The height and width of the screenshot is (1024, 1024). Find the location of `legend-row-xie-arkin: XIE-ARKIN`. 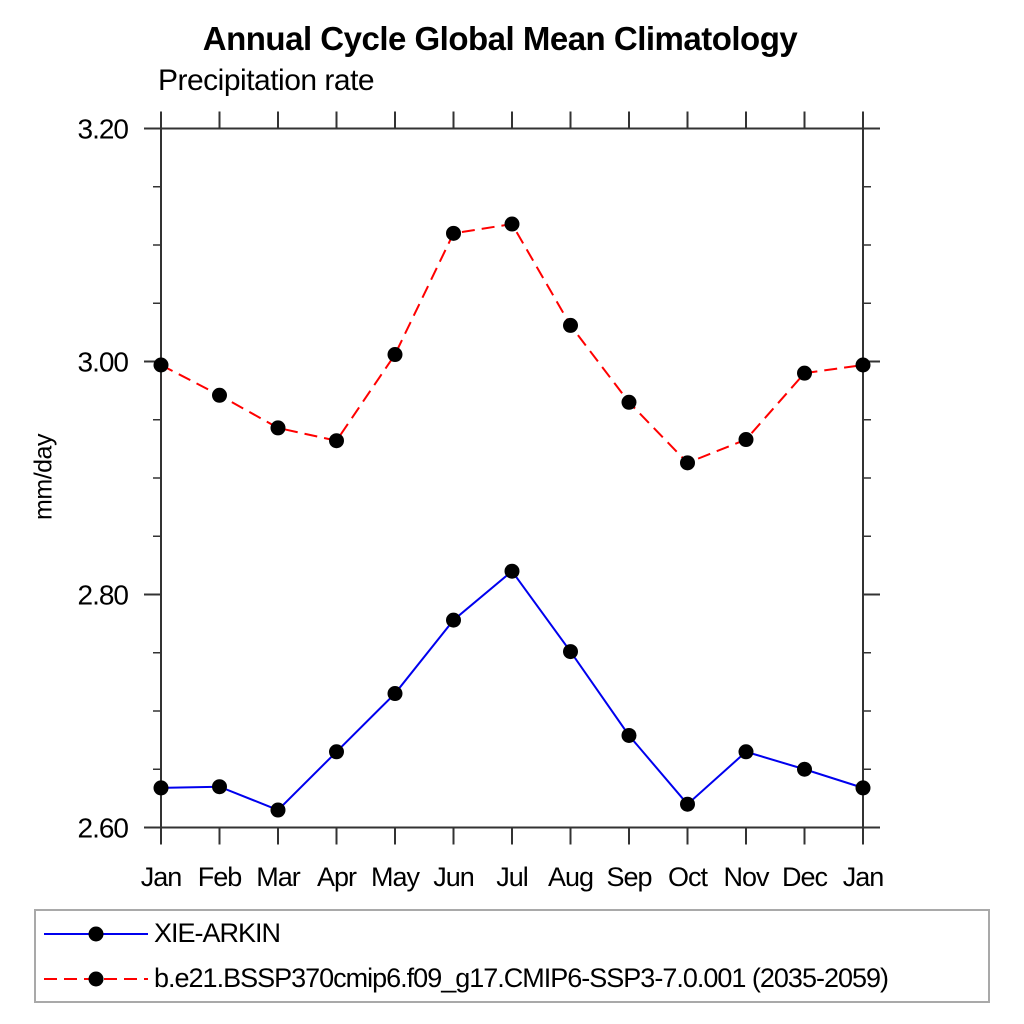

legend-row-xie-arkin: XIE-ARKIN is located at coordinates (512, 933).